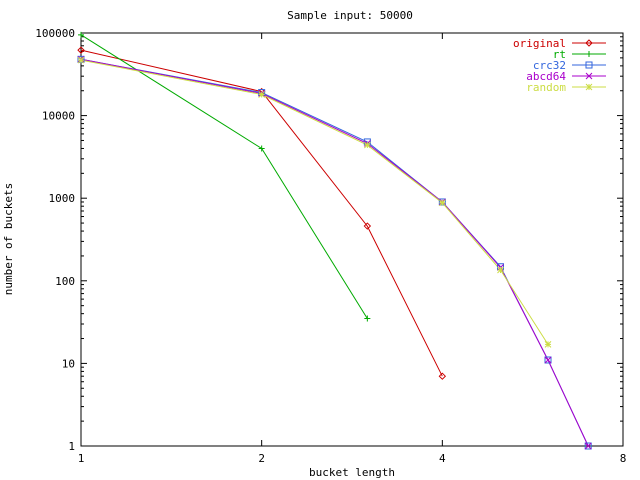 The image size is (640, 480). What do you see at coordinates (546, 87) in the screenshot?
I see `legend-label-random: random` at bounding box center [546, 87].